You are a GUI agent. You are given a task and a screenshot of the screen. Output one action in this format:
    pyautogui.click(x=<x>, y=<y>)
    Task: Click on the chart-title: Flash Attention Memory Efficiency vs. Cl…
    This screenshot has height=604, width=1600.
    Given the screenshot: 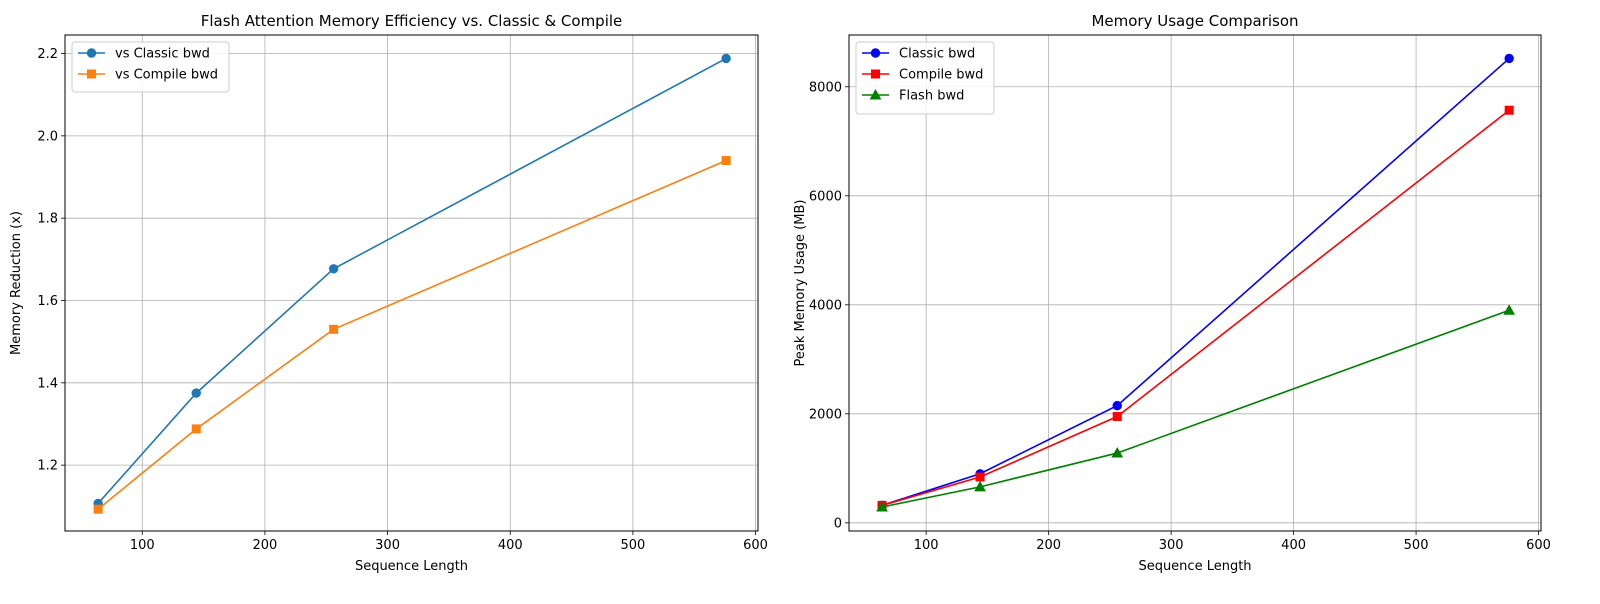 What is the action you would take?
    pyautogui.click(x=412, y=21)
    